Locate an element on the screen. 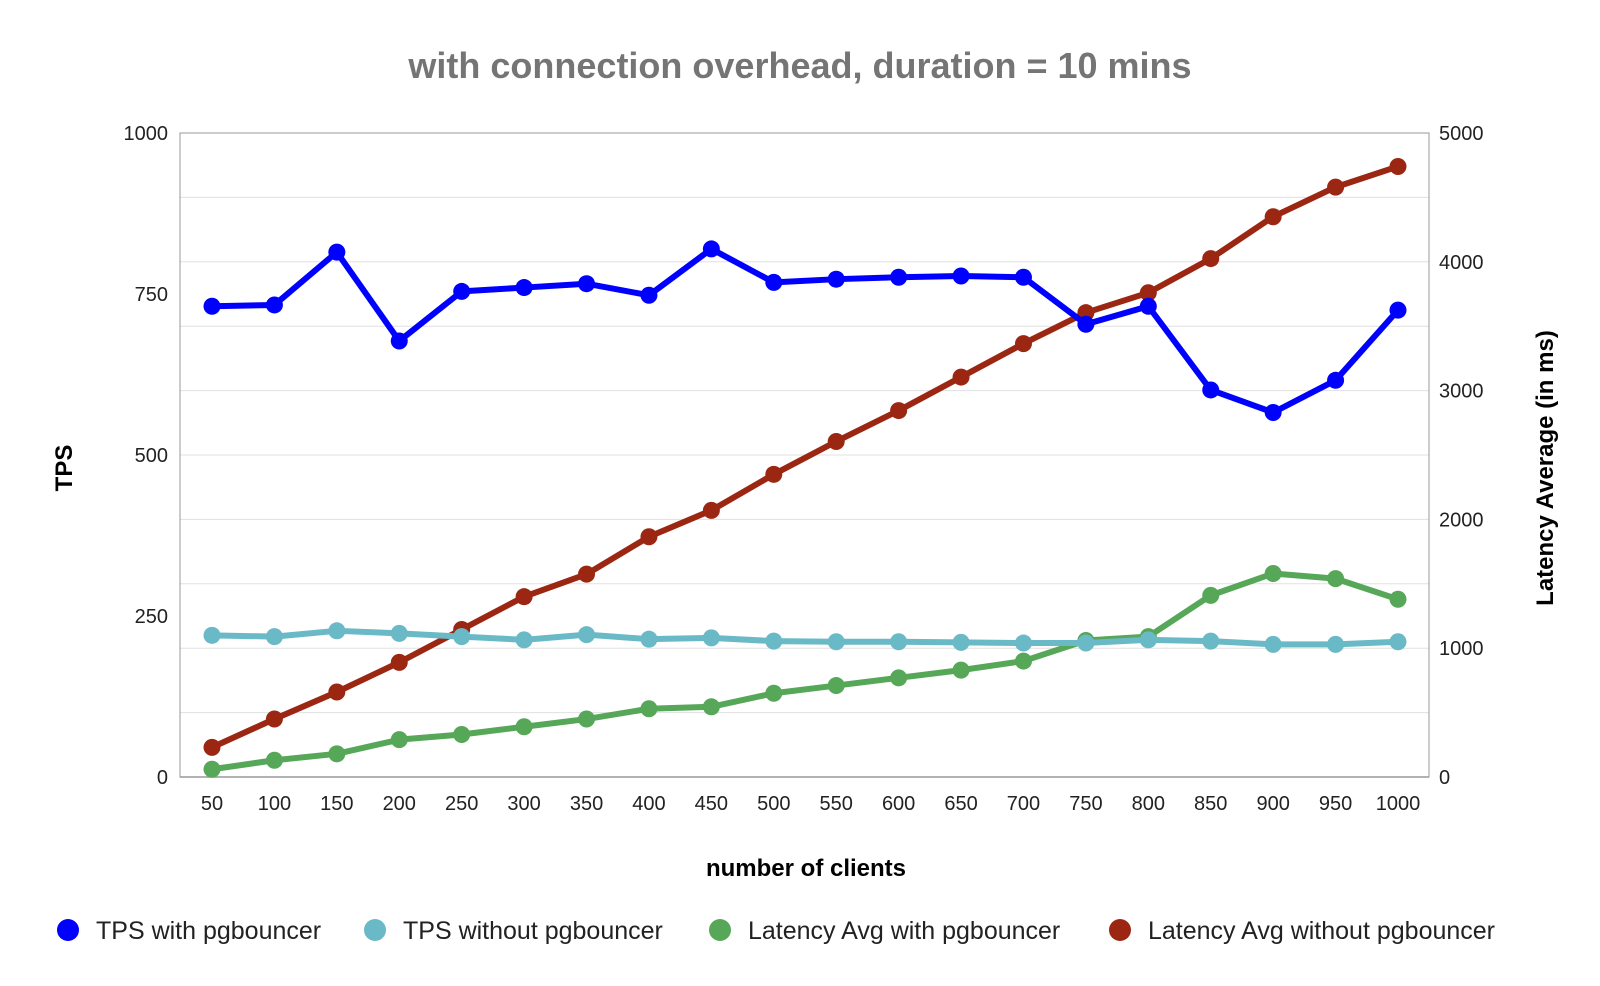 The image size is (1600, 986). legend-item: Latency Avg without pgbouncer is located at coordinates (1302, 931).